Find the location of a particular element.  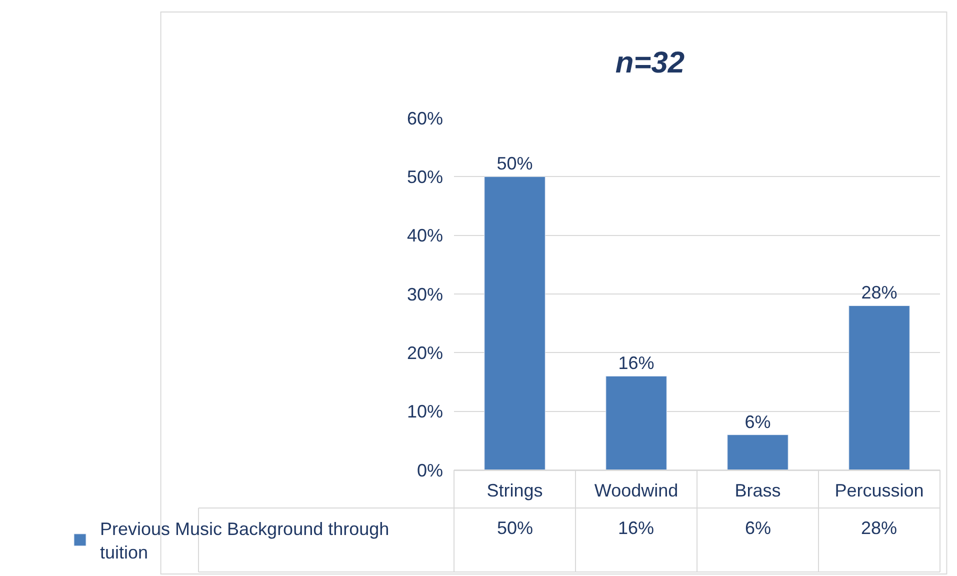

x-tick-label: Woodwind is located at coordinates (636, 490).